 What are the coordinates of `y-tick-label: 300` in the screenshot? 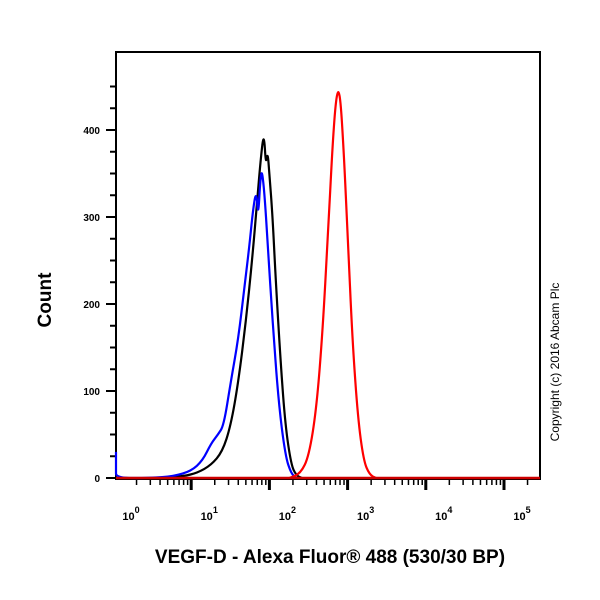 It's located at (91, 218).